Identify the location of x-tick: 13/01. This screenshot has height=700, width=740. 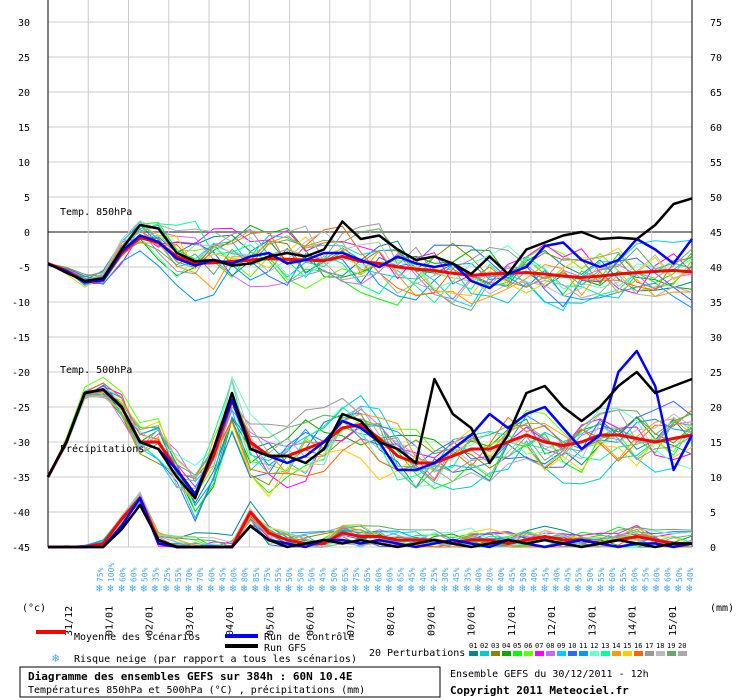
(592, 621).